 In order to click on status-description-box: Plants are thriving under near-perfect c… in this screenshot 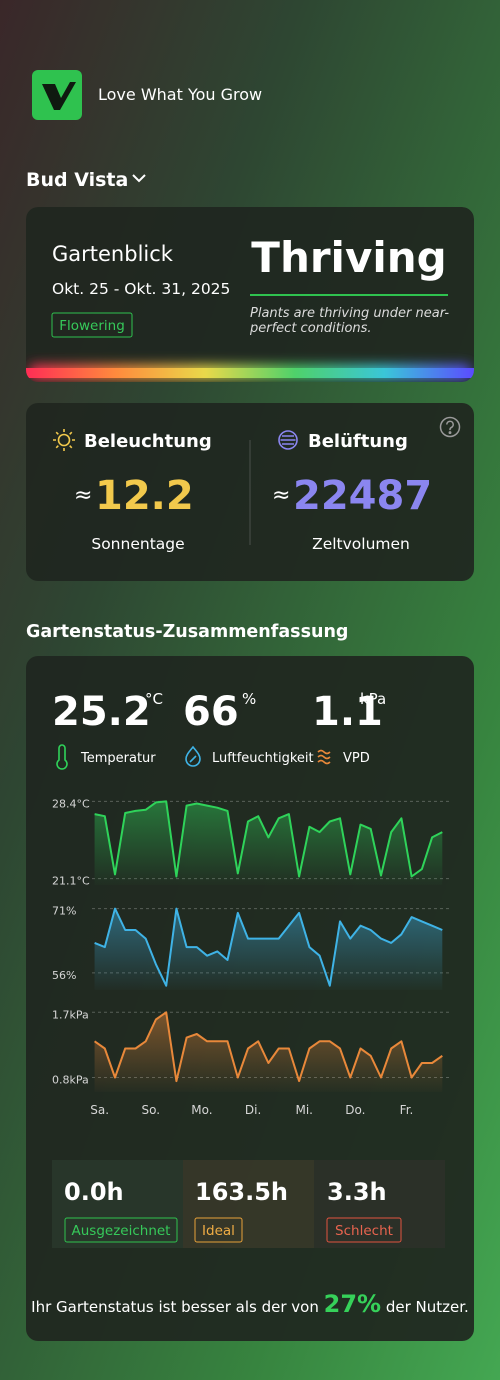, I will do `click(350, 321)`.